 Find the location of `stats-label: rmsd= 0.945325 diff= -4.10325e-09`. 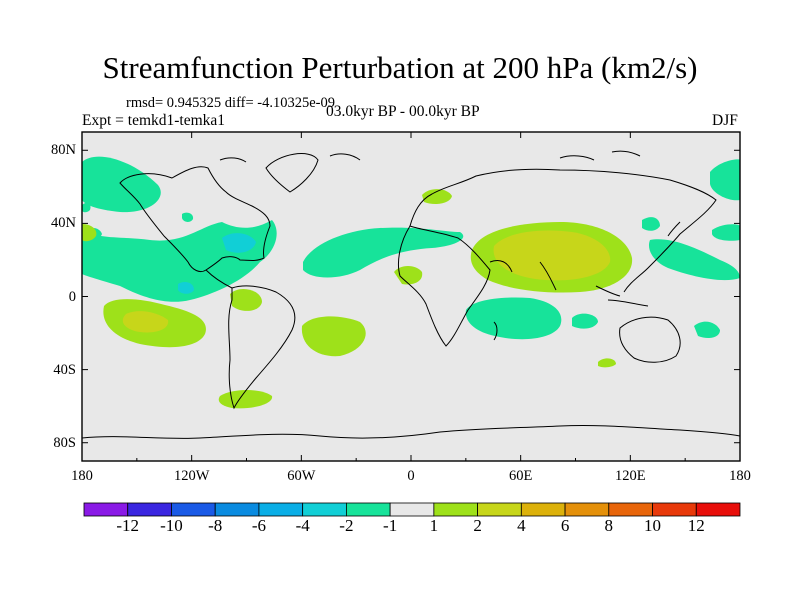

stats-label: rmsd= 0.945325 diff= -4.10325e-09 is located at coordinates (230, 103).